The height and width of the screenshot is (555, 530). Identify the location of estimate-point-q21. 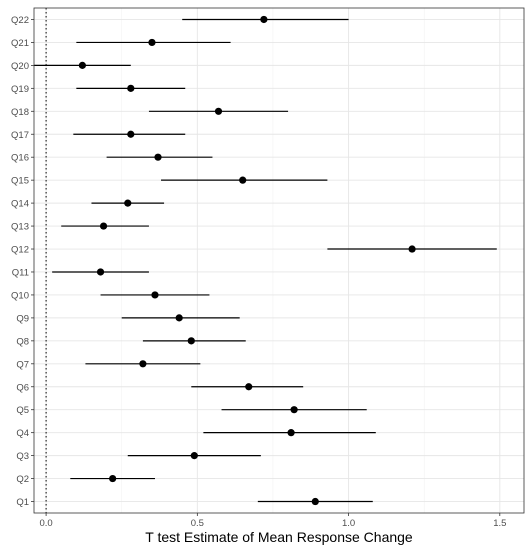
(152, 42).